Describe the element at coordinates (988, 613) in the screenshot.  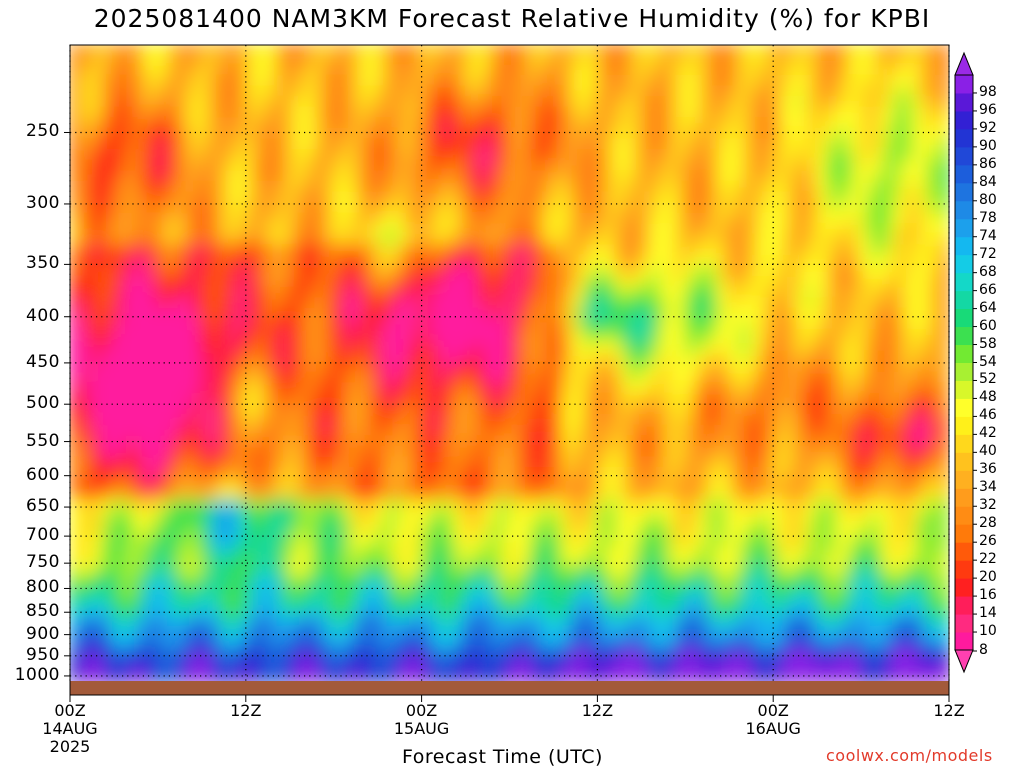
I see `colorbar-label: 14` at that location.